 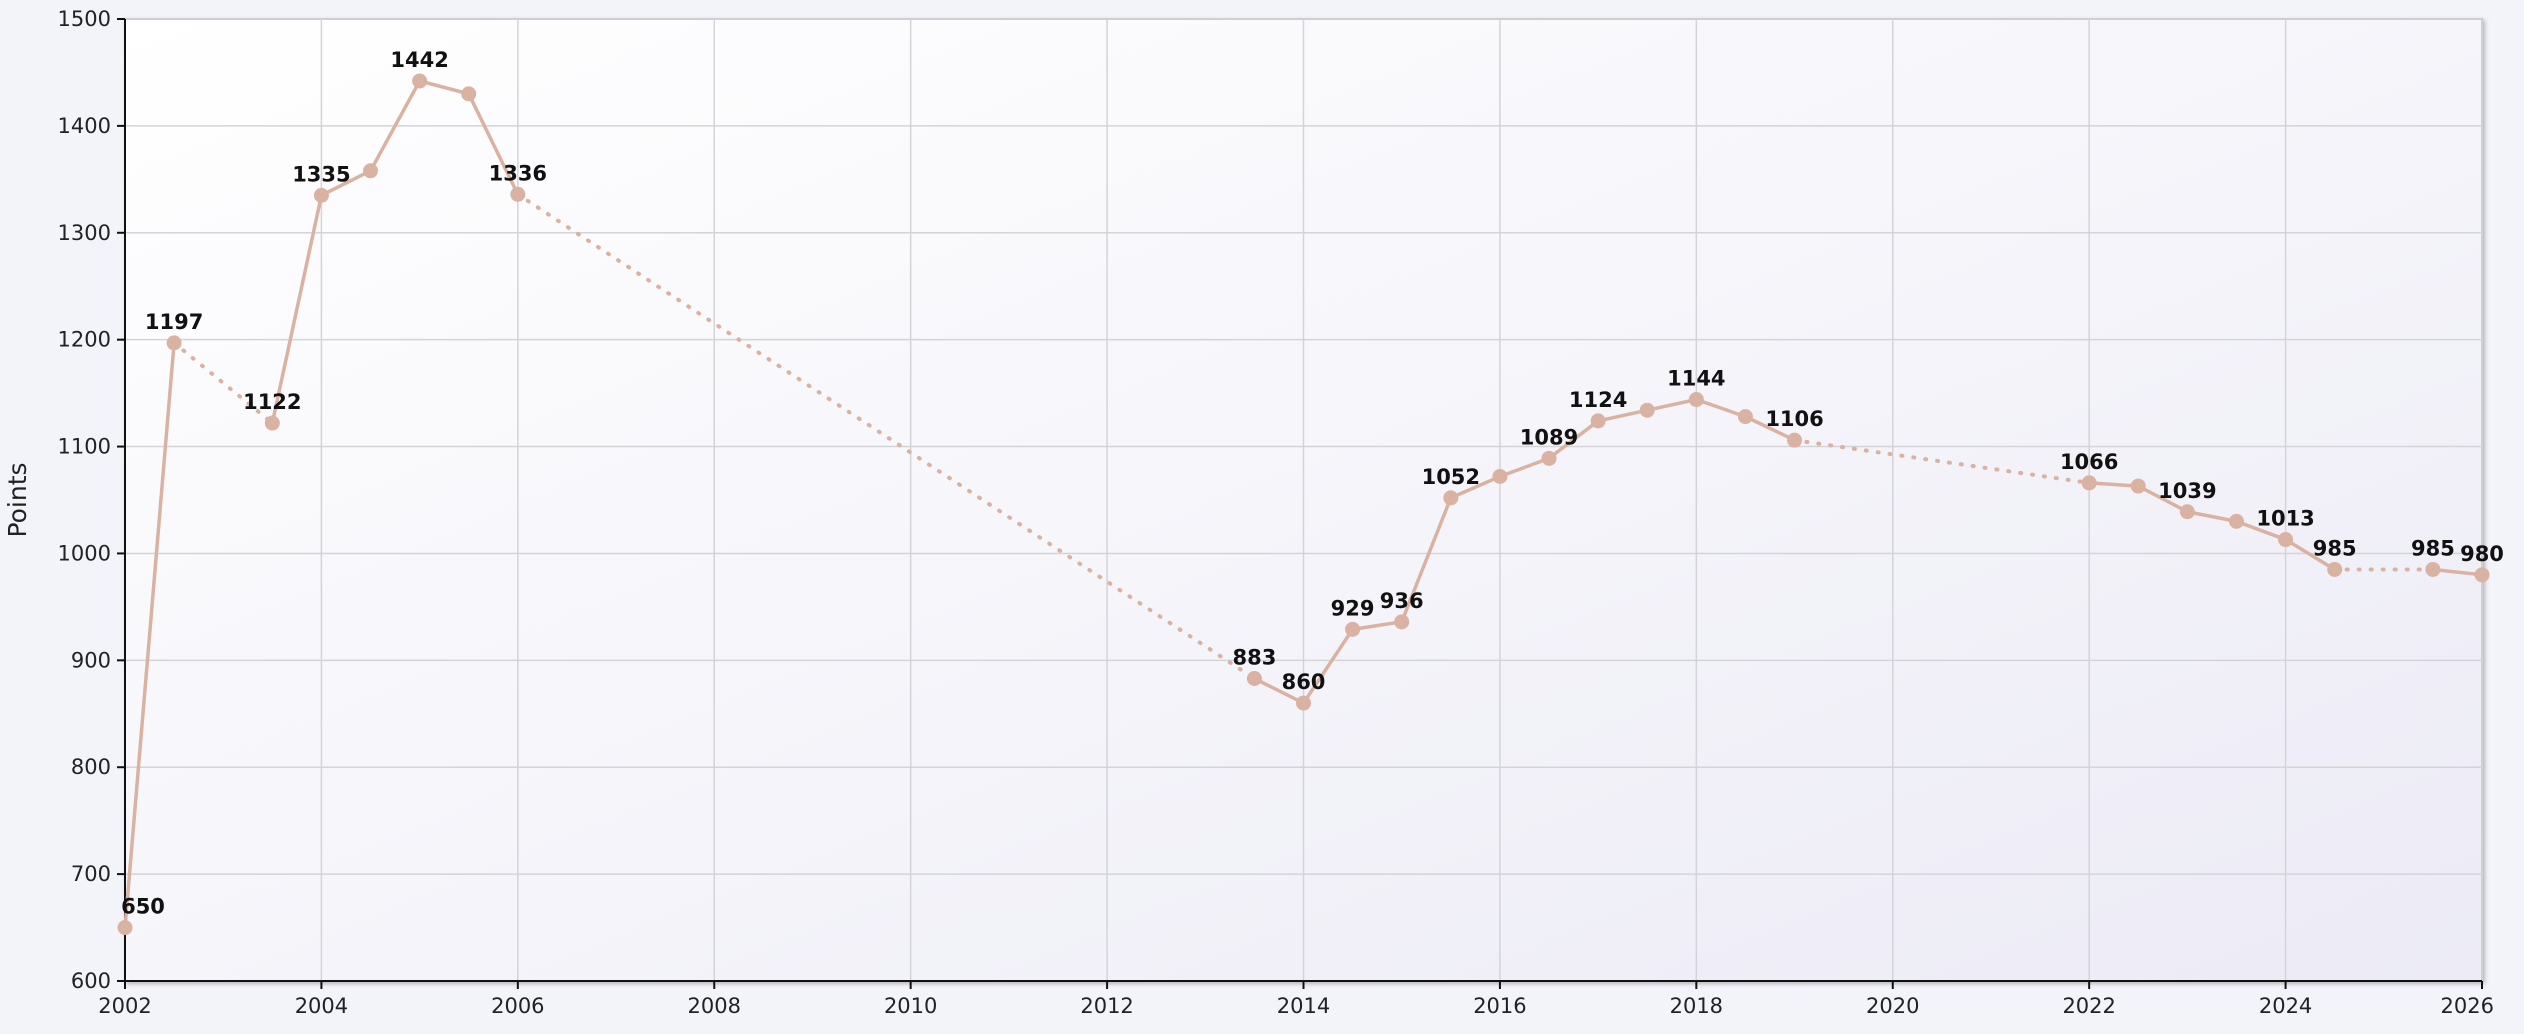 I want to click on y-tick-label: 600, so click(x=91, y=981).